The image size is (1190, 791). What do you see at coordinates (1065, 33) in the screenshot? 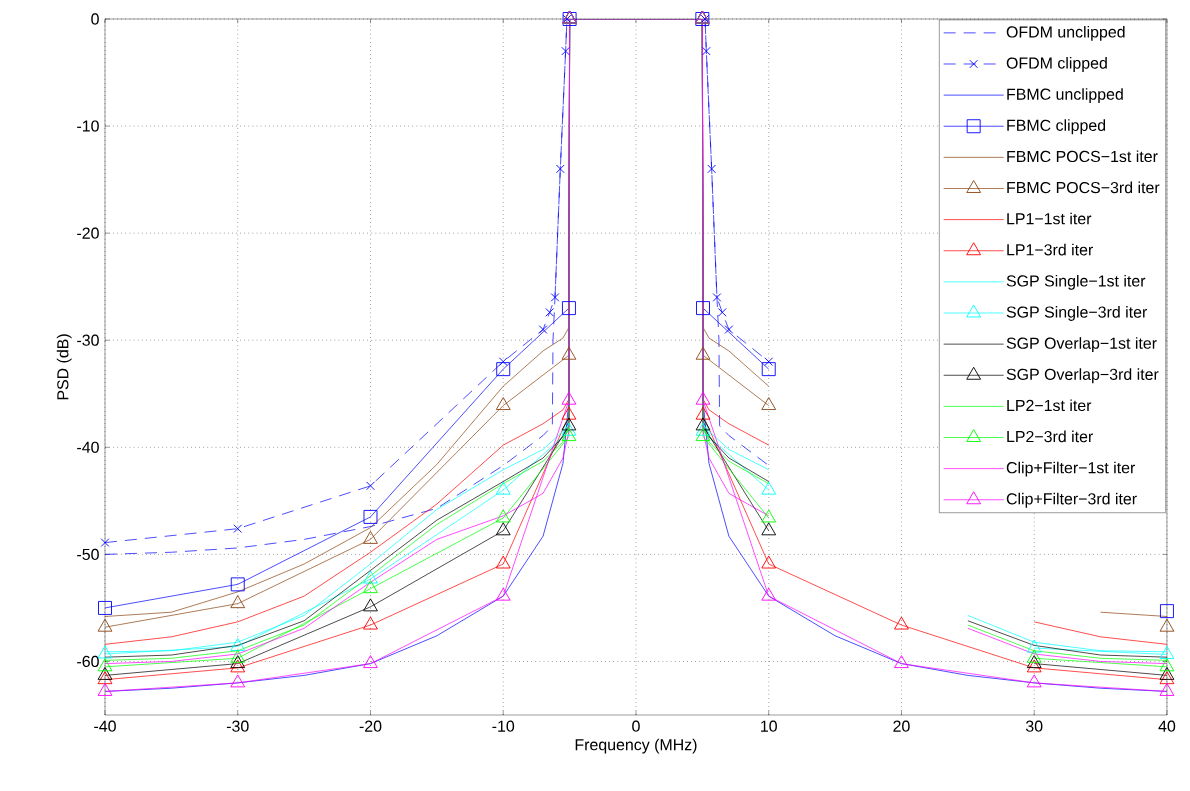
I see `legend-label: OFDM unclipped` at bounding box center [1065, 33].